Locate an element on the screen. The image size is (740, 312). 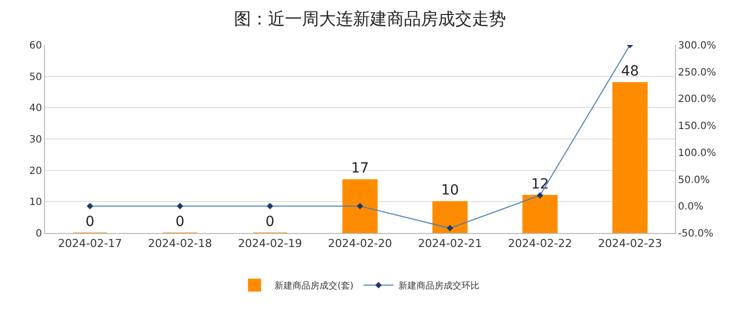
legend-label: 新建商品房成交(套) is located at coordinates (314, 286).